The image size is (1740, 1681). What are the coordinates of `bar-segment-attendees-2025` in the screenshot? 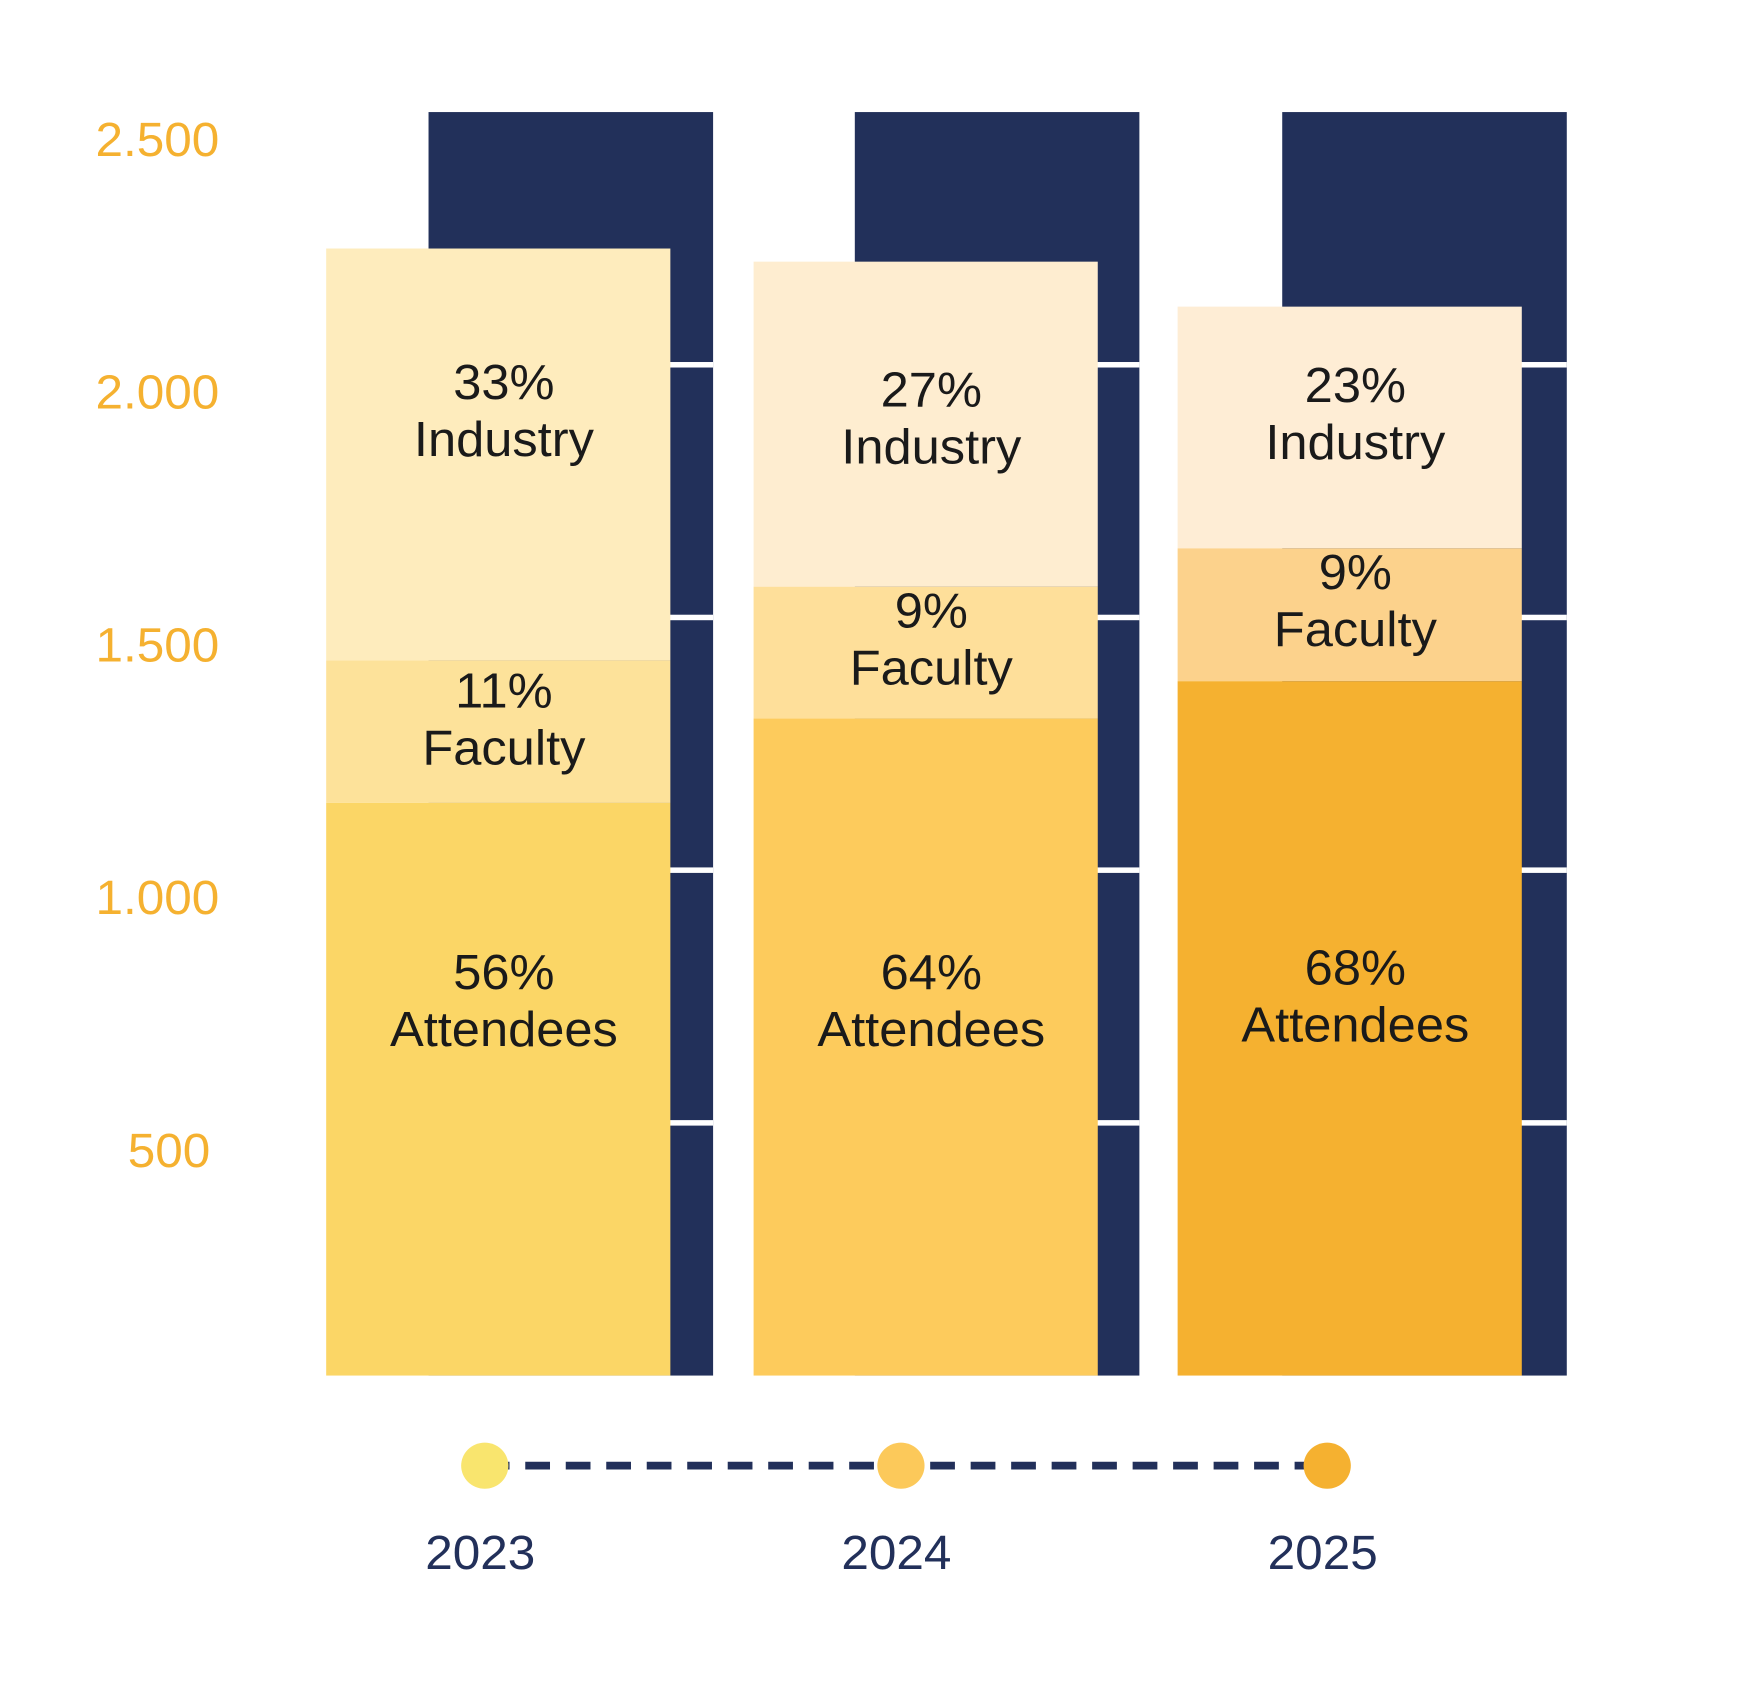 It's located at (1349, 1028).